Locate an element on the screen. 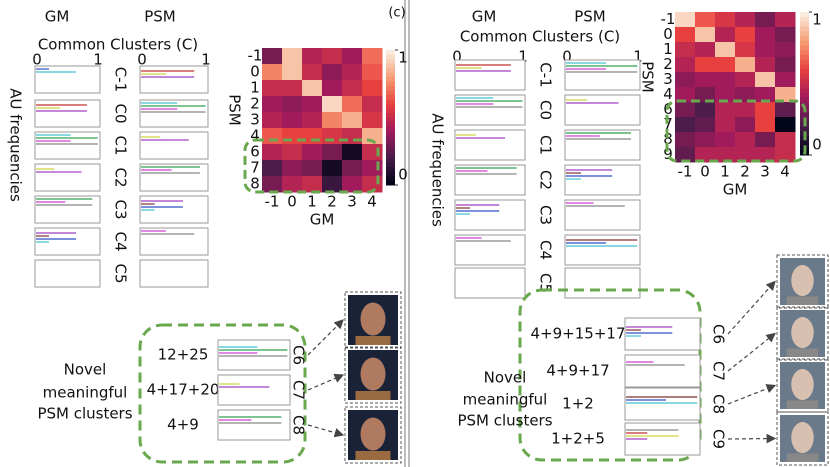  col-label: 1 is located at coordinates (725, 172).